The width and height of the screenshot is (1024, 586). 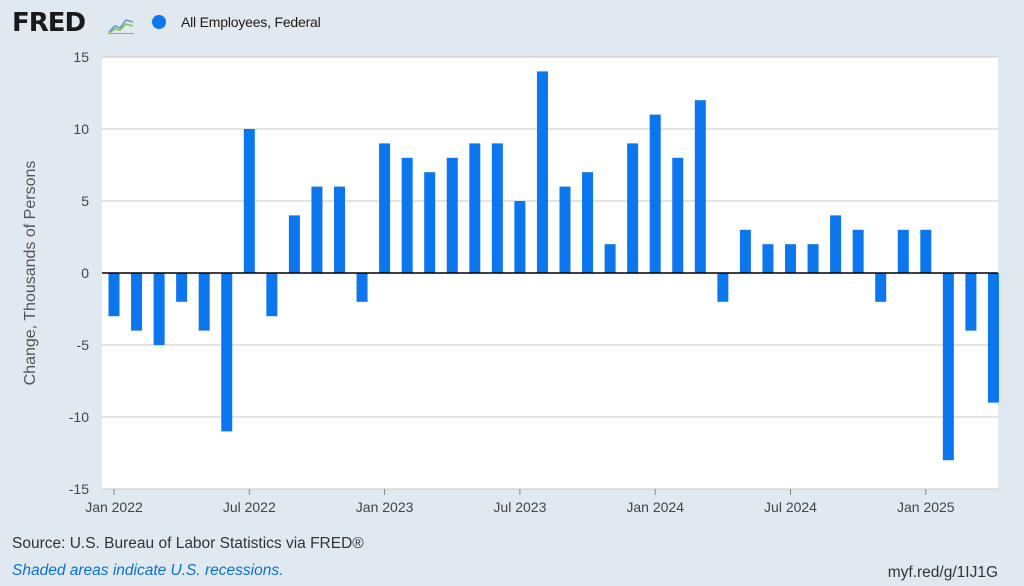 What do you see at coordinates (159, 22) in the screenshot?
I see `legend-marker` at bounding box center [159, 22].